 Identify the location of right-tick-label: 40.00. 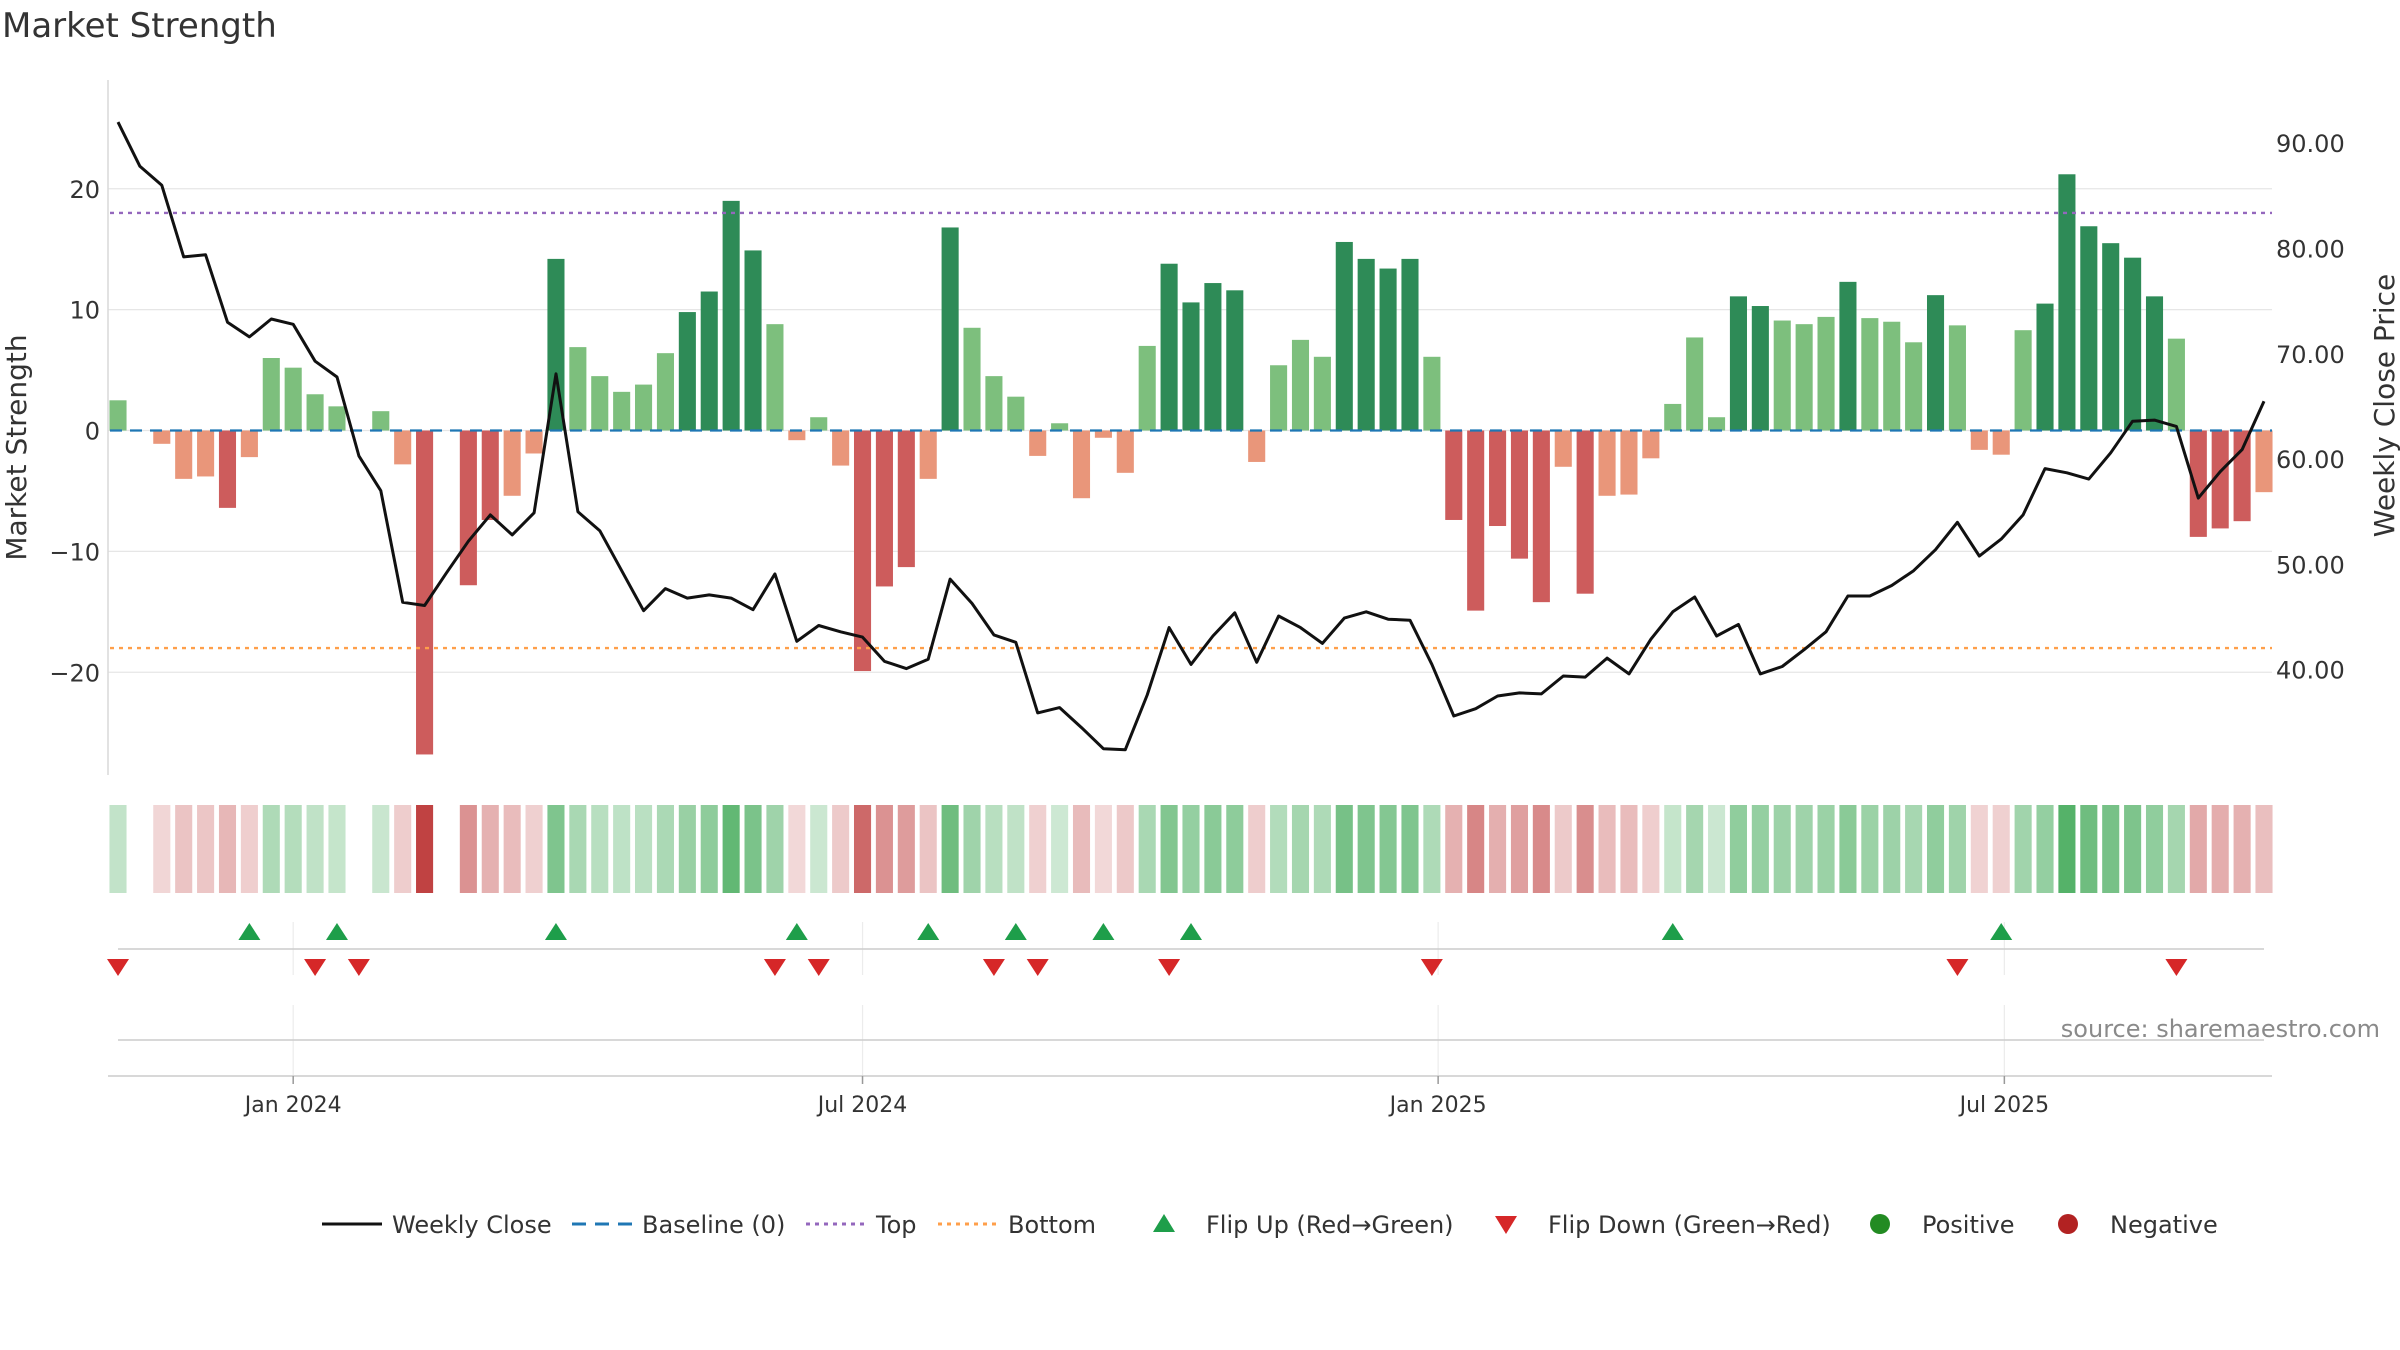
(2310, 671).